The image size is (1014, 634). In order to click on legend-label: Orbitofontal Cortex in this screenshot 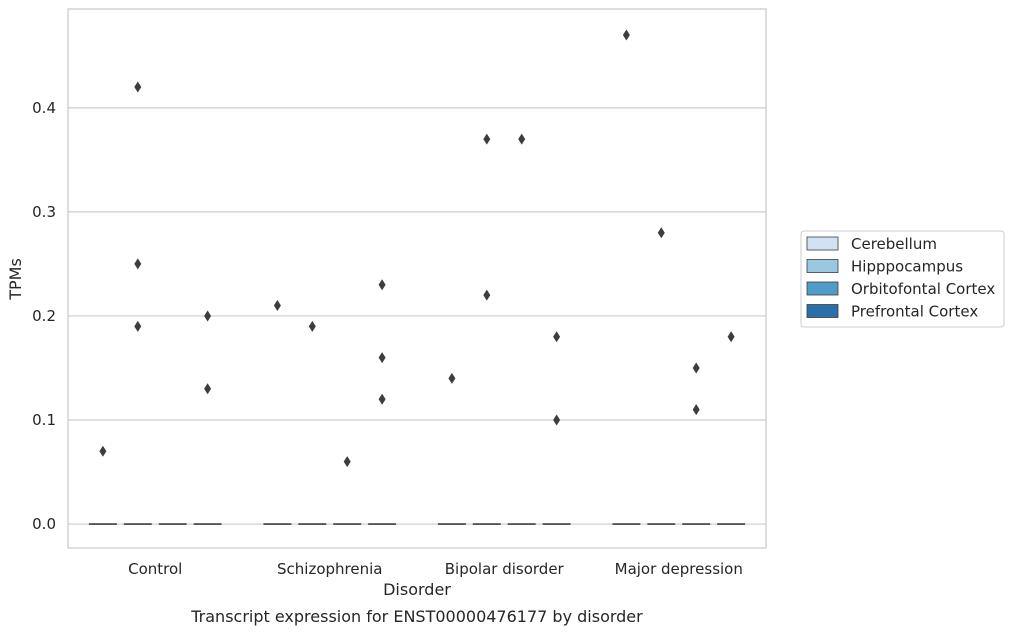, I will do `click(923, 289)`.